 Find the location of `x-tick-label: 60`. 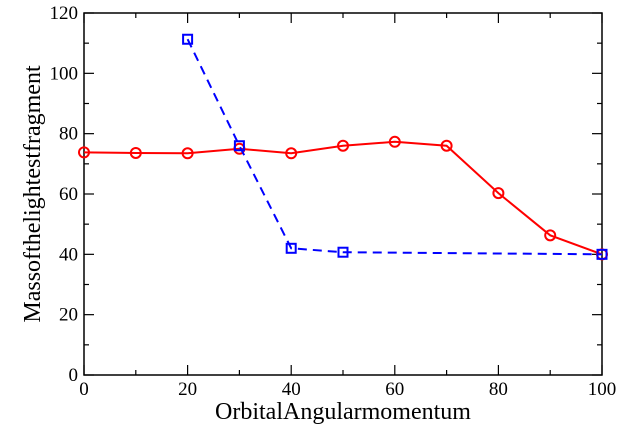

x-tick-label: 60 is located at coordinates (394, 389).